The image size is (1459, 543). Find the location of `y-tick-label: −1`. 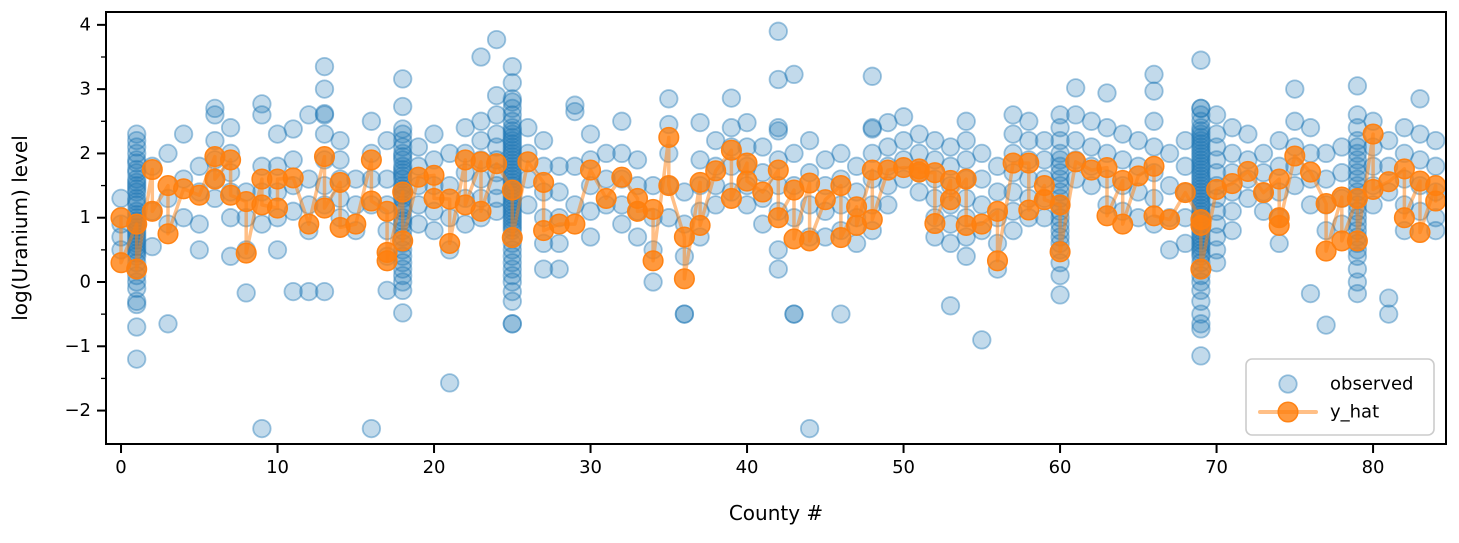

y-tick-label: −1 is located at coordinates (77, 346).